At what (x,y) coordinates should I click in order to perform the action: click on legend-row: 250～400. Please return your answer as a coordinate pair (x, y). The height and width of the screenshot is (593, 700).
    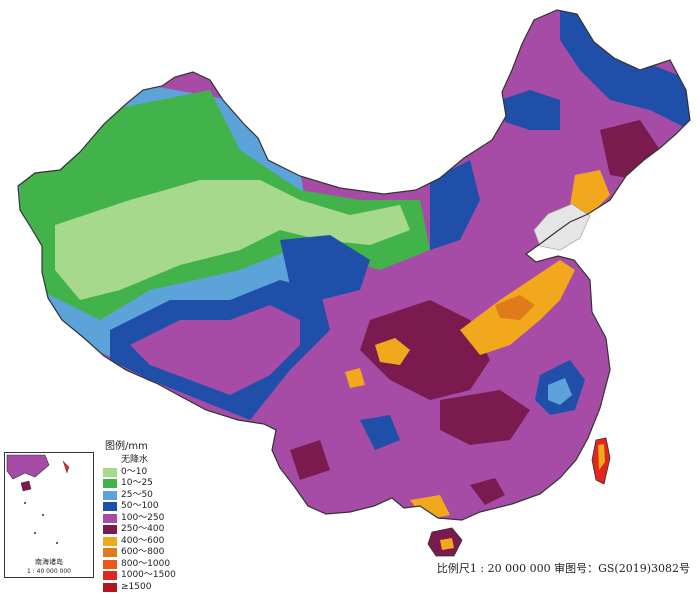
    Looking at the image, I should click on (148, 529).